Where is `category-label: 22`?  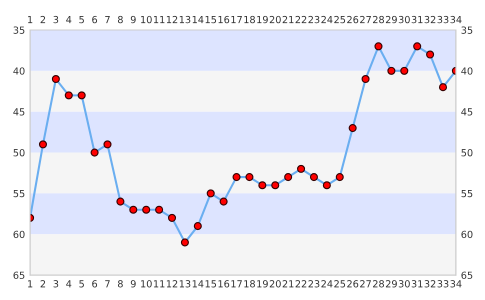
category-label: 22 is located at coordinates (301, 20).